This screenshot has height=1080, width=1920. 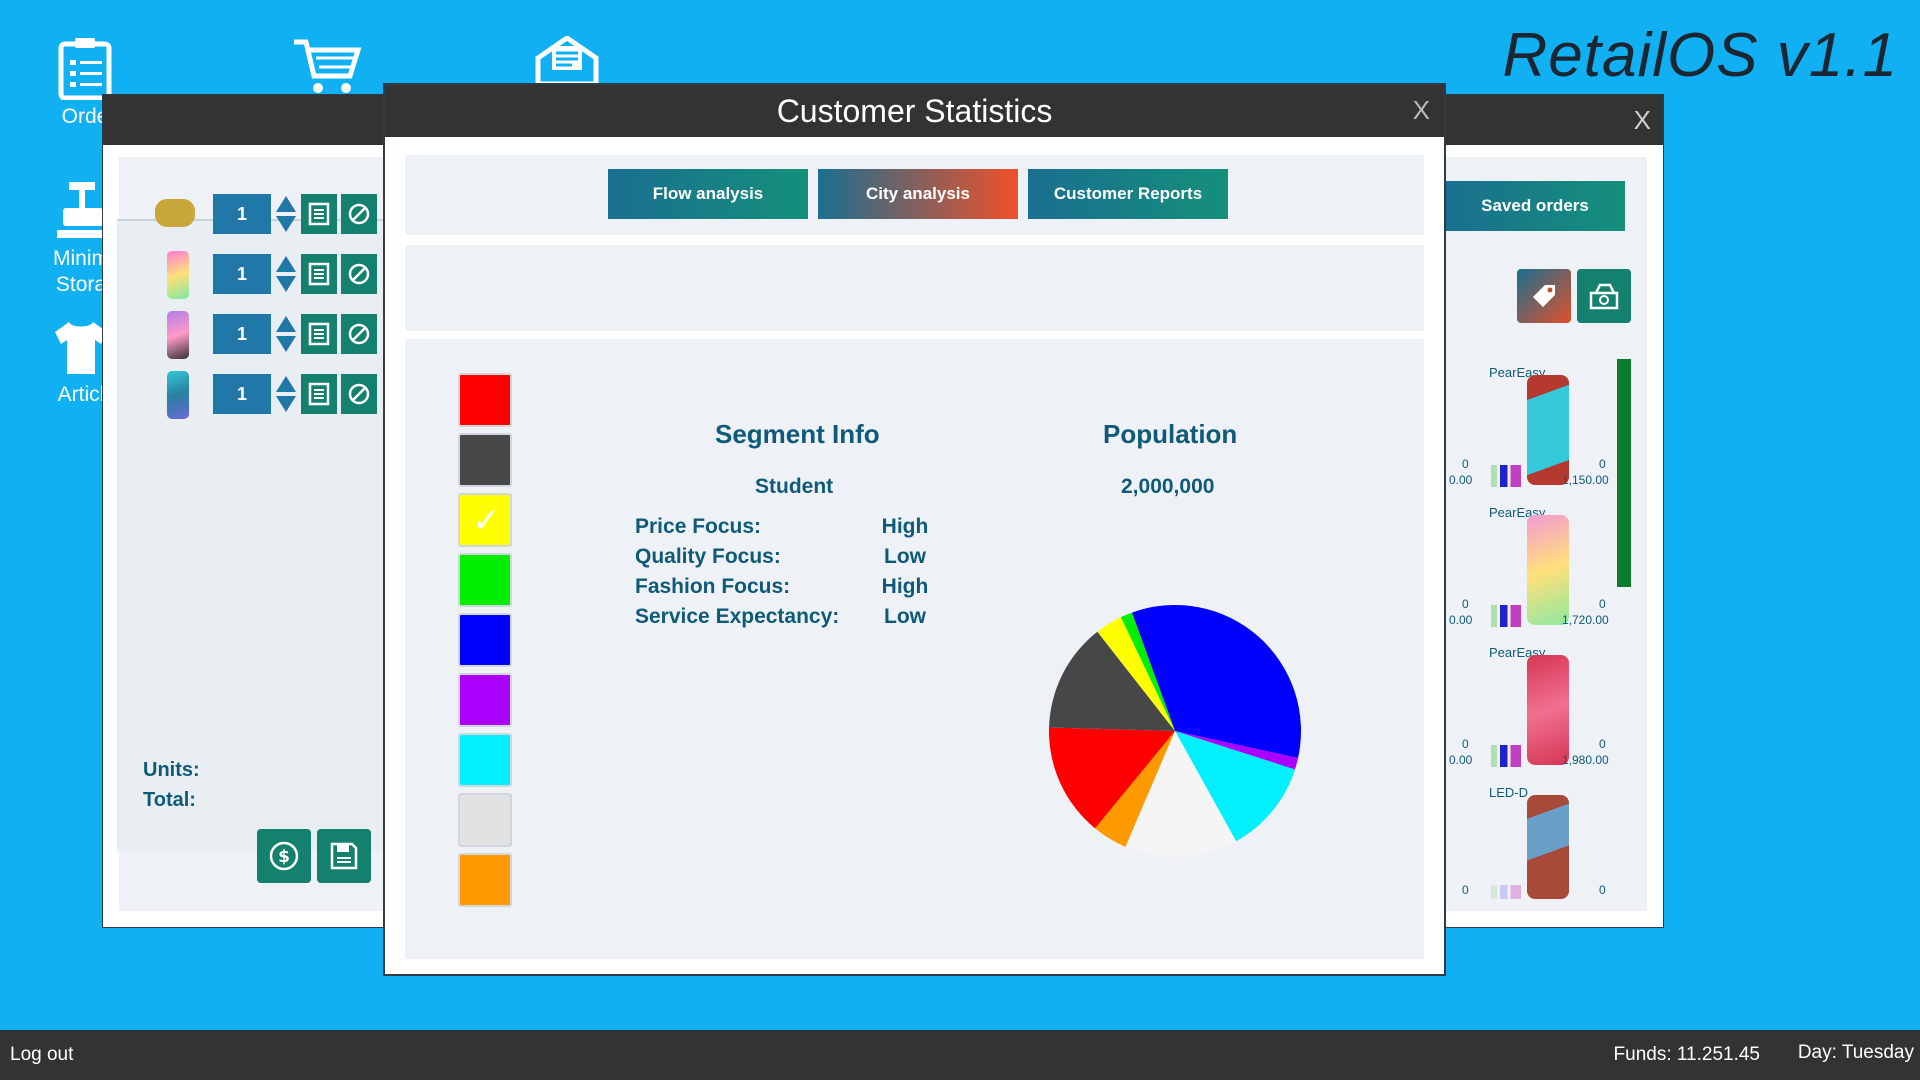 I want to click on funds-display: Funds: 11.251.45, so click(x=1686, y=1054).